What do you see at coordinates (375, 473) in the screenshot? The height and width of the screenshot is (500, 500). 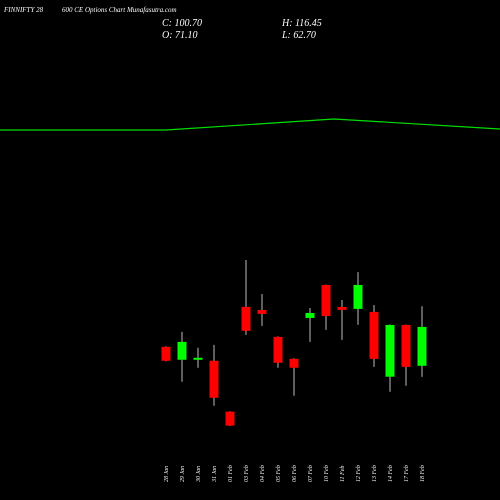 I see `x-tick-label: 13 Feb` at bounding box center [375, 473].